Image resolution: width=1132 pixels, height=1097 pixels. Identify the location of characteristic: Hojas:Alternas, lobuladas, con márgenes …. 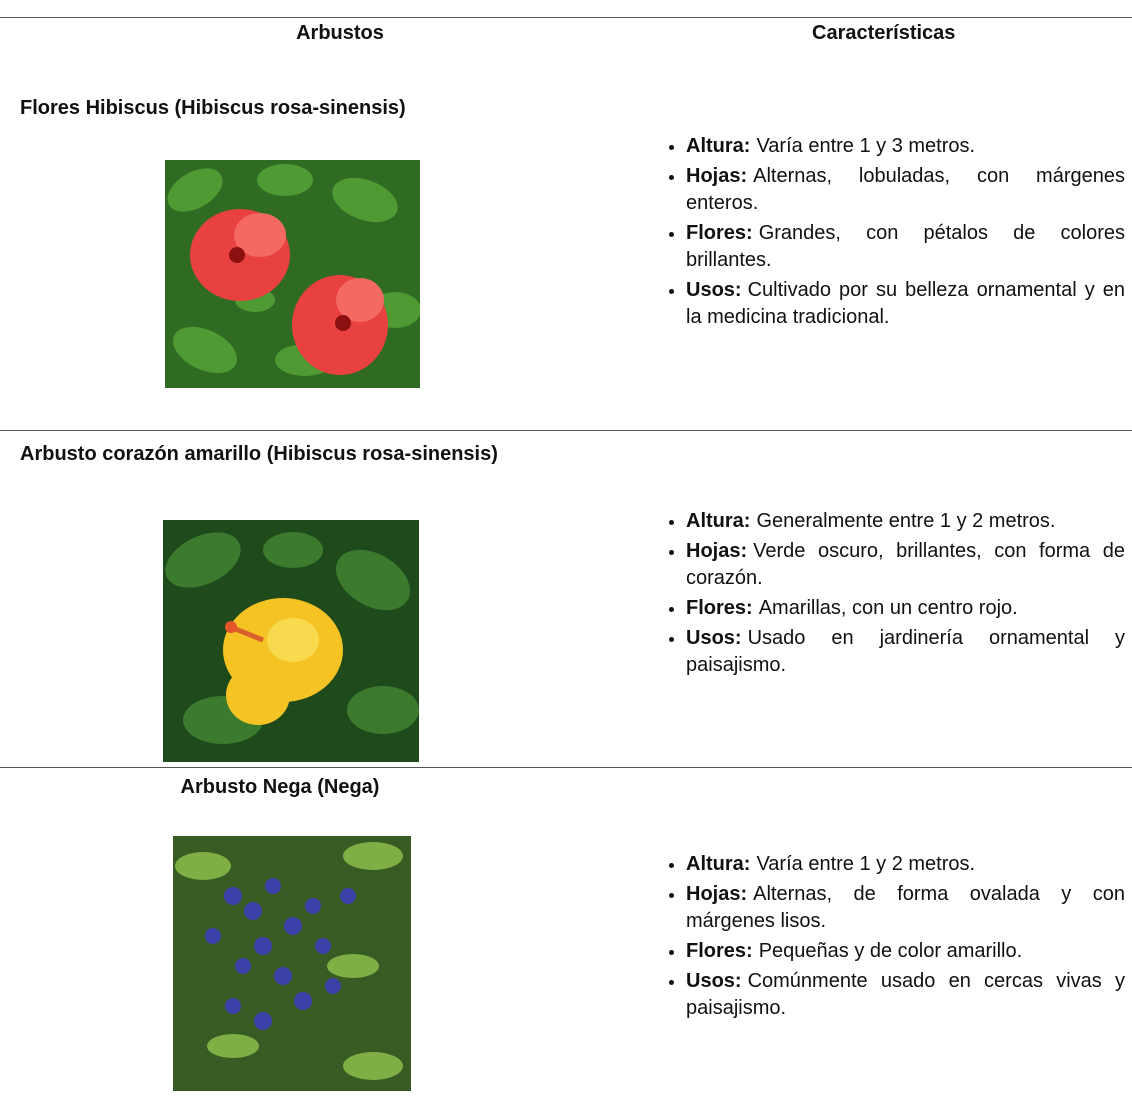
(905, 190).